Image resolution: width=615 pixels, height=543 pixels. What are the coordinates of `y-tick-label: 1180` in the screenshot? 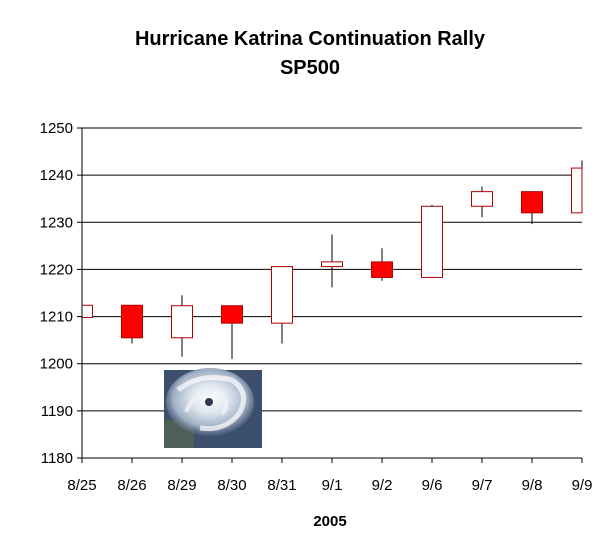 It's located at (57, 458).